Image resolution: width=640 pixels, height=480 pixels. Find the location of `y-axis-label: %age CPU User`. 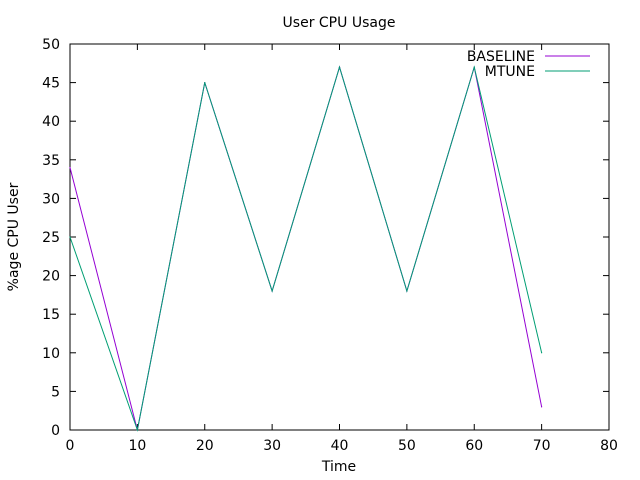

y-axis-label: %age CPU User is located at coordinates (14, 236).